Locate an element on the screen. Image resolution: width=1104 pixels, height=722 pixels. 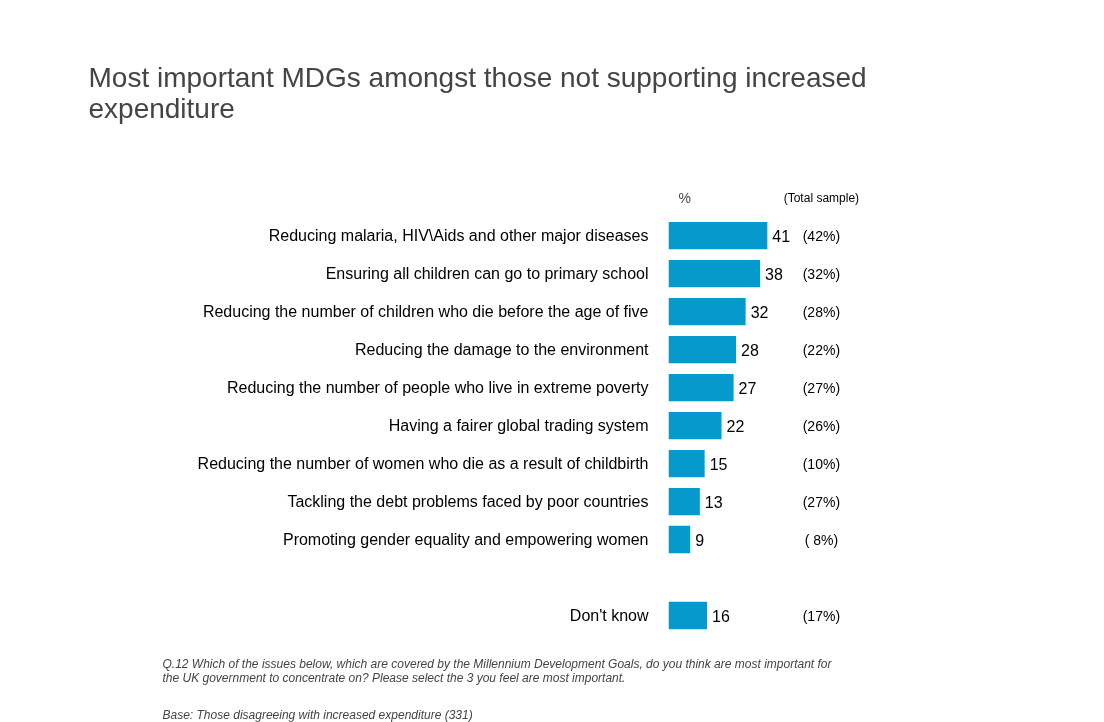
data-label: 22 is located at coordinates (735, 426).